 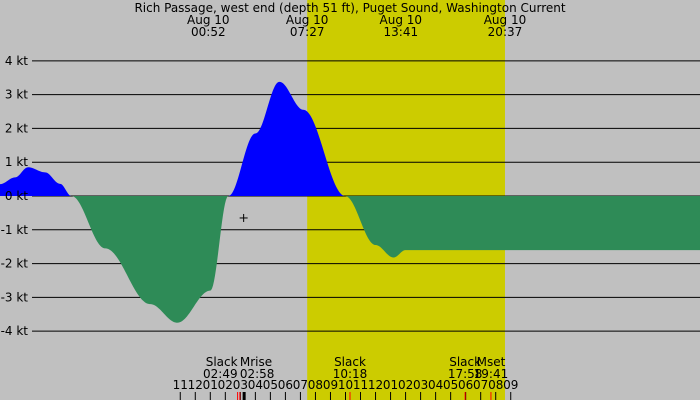 What do you see at coordinates (16, 61) in the screenshot?
I see `y-tick-label: 4 kt` at bounding box center [16, 61].